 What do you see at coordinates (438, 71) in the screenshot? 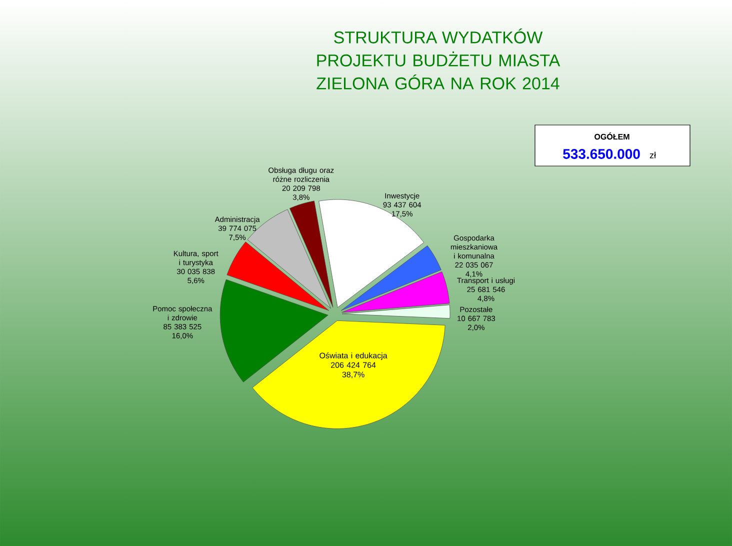
I see `chart-subtitle: PROJEKTU BUDŻETU MIASTA ZIELONA GÓRA NA ROK 2014` at bounding box center [438, 71].